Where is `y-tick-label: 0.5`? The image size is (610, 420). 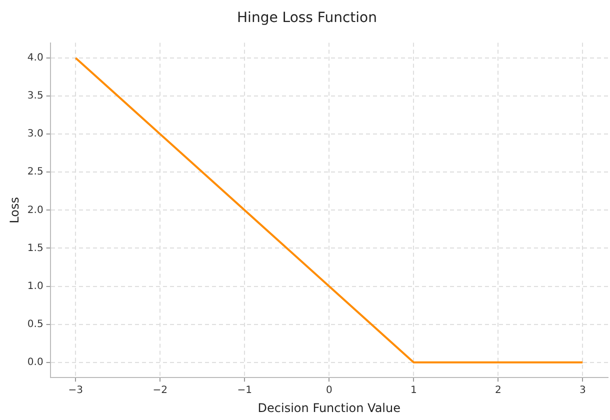
y-tick-label: 0.5 is located at coordinates (35, 324).